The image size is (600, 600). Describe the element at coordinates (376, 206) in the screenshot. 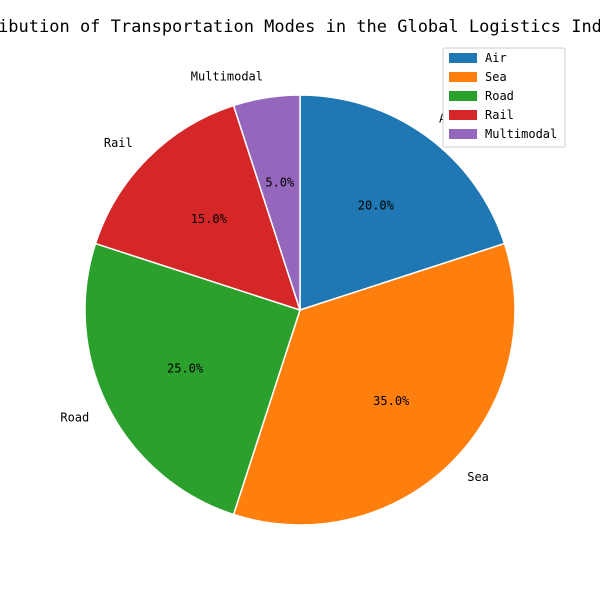

I see `pct-label-air: 20.0%` at that location.